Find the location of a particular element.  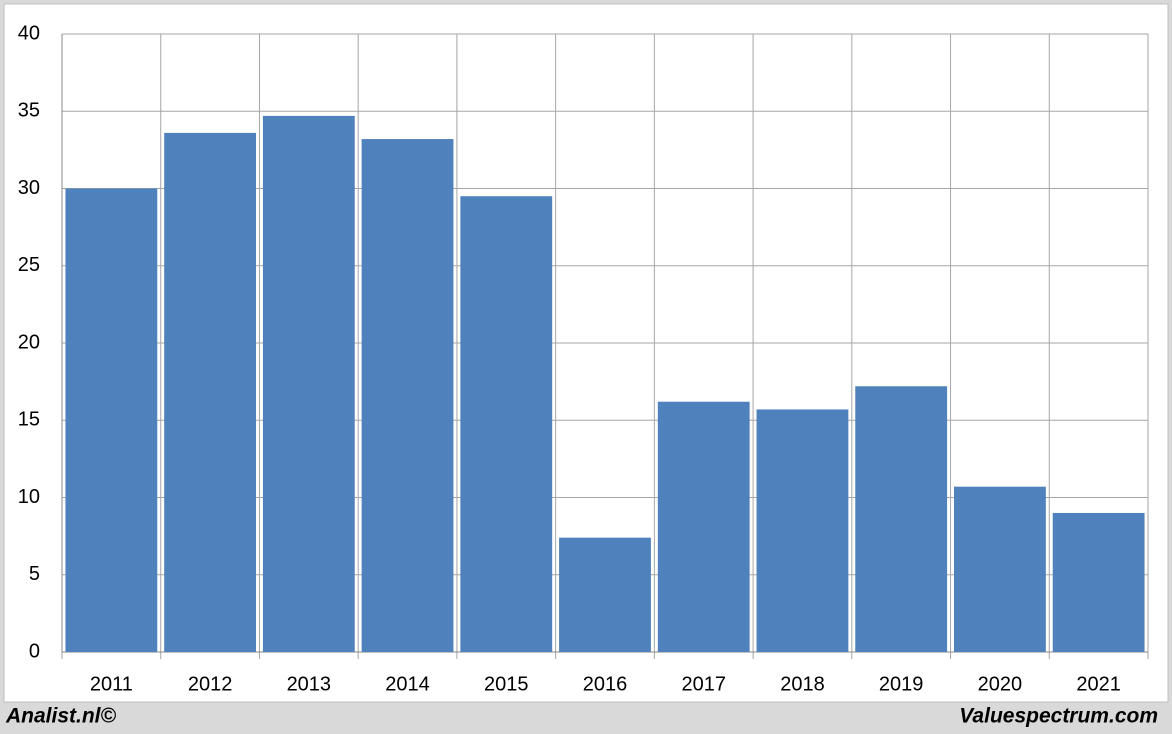

x-tick-label: 2016 is located at coordinates (605, 684).